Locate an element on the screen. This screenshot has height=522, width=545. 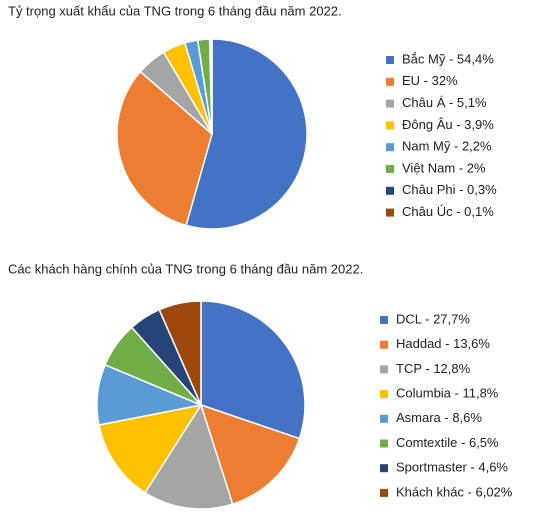
legend-label: Asmara - 8,6% is located at coordinates (439, 417).